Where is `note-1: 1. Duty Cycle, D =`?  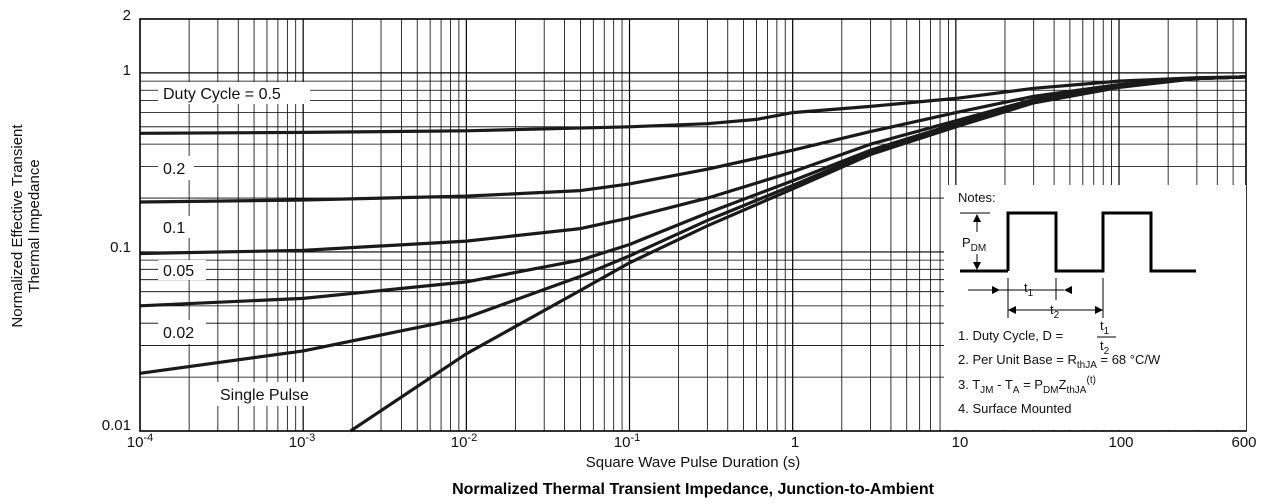 note-1: 1. Duty Cycle, D = is located at coordinates (1010, 335).